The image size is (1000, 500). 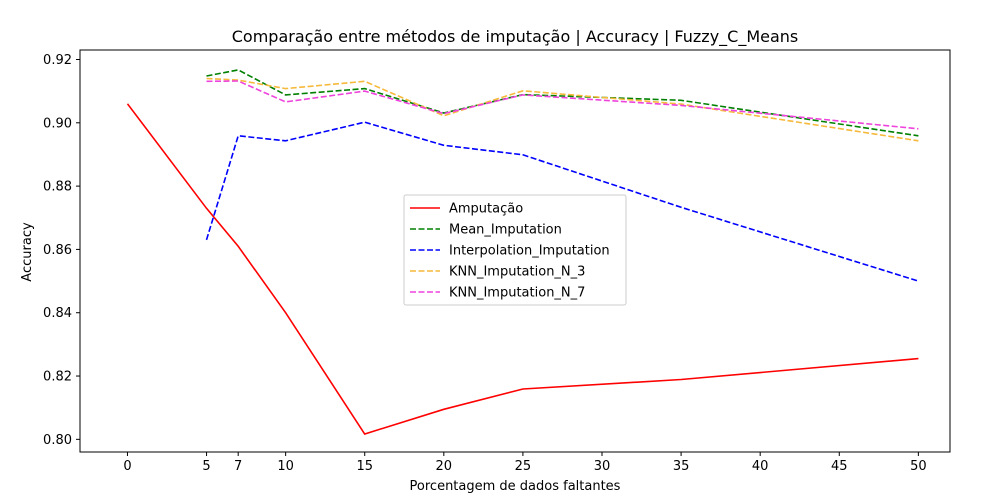 I want to click on x-tick-label: 7, so click(x=238, y=466).